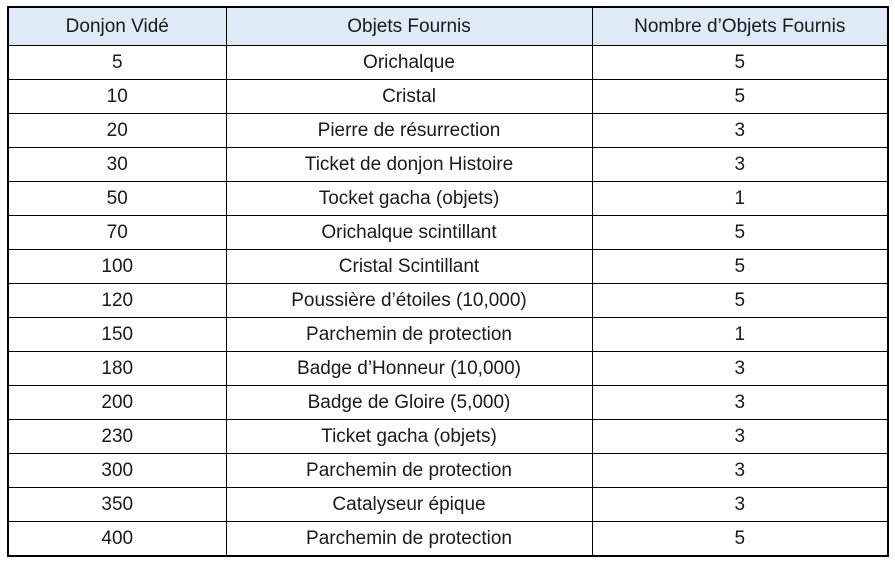 This screenshot has width=895, height=576. Describe the element at coordinates (740, 26) in the screenshot. I see `column-header-nombre-objets-fournis: Nombre d’Objets Fournis` at that location.